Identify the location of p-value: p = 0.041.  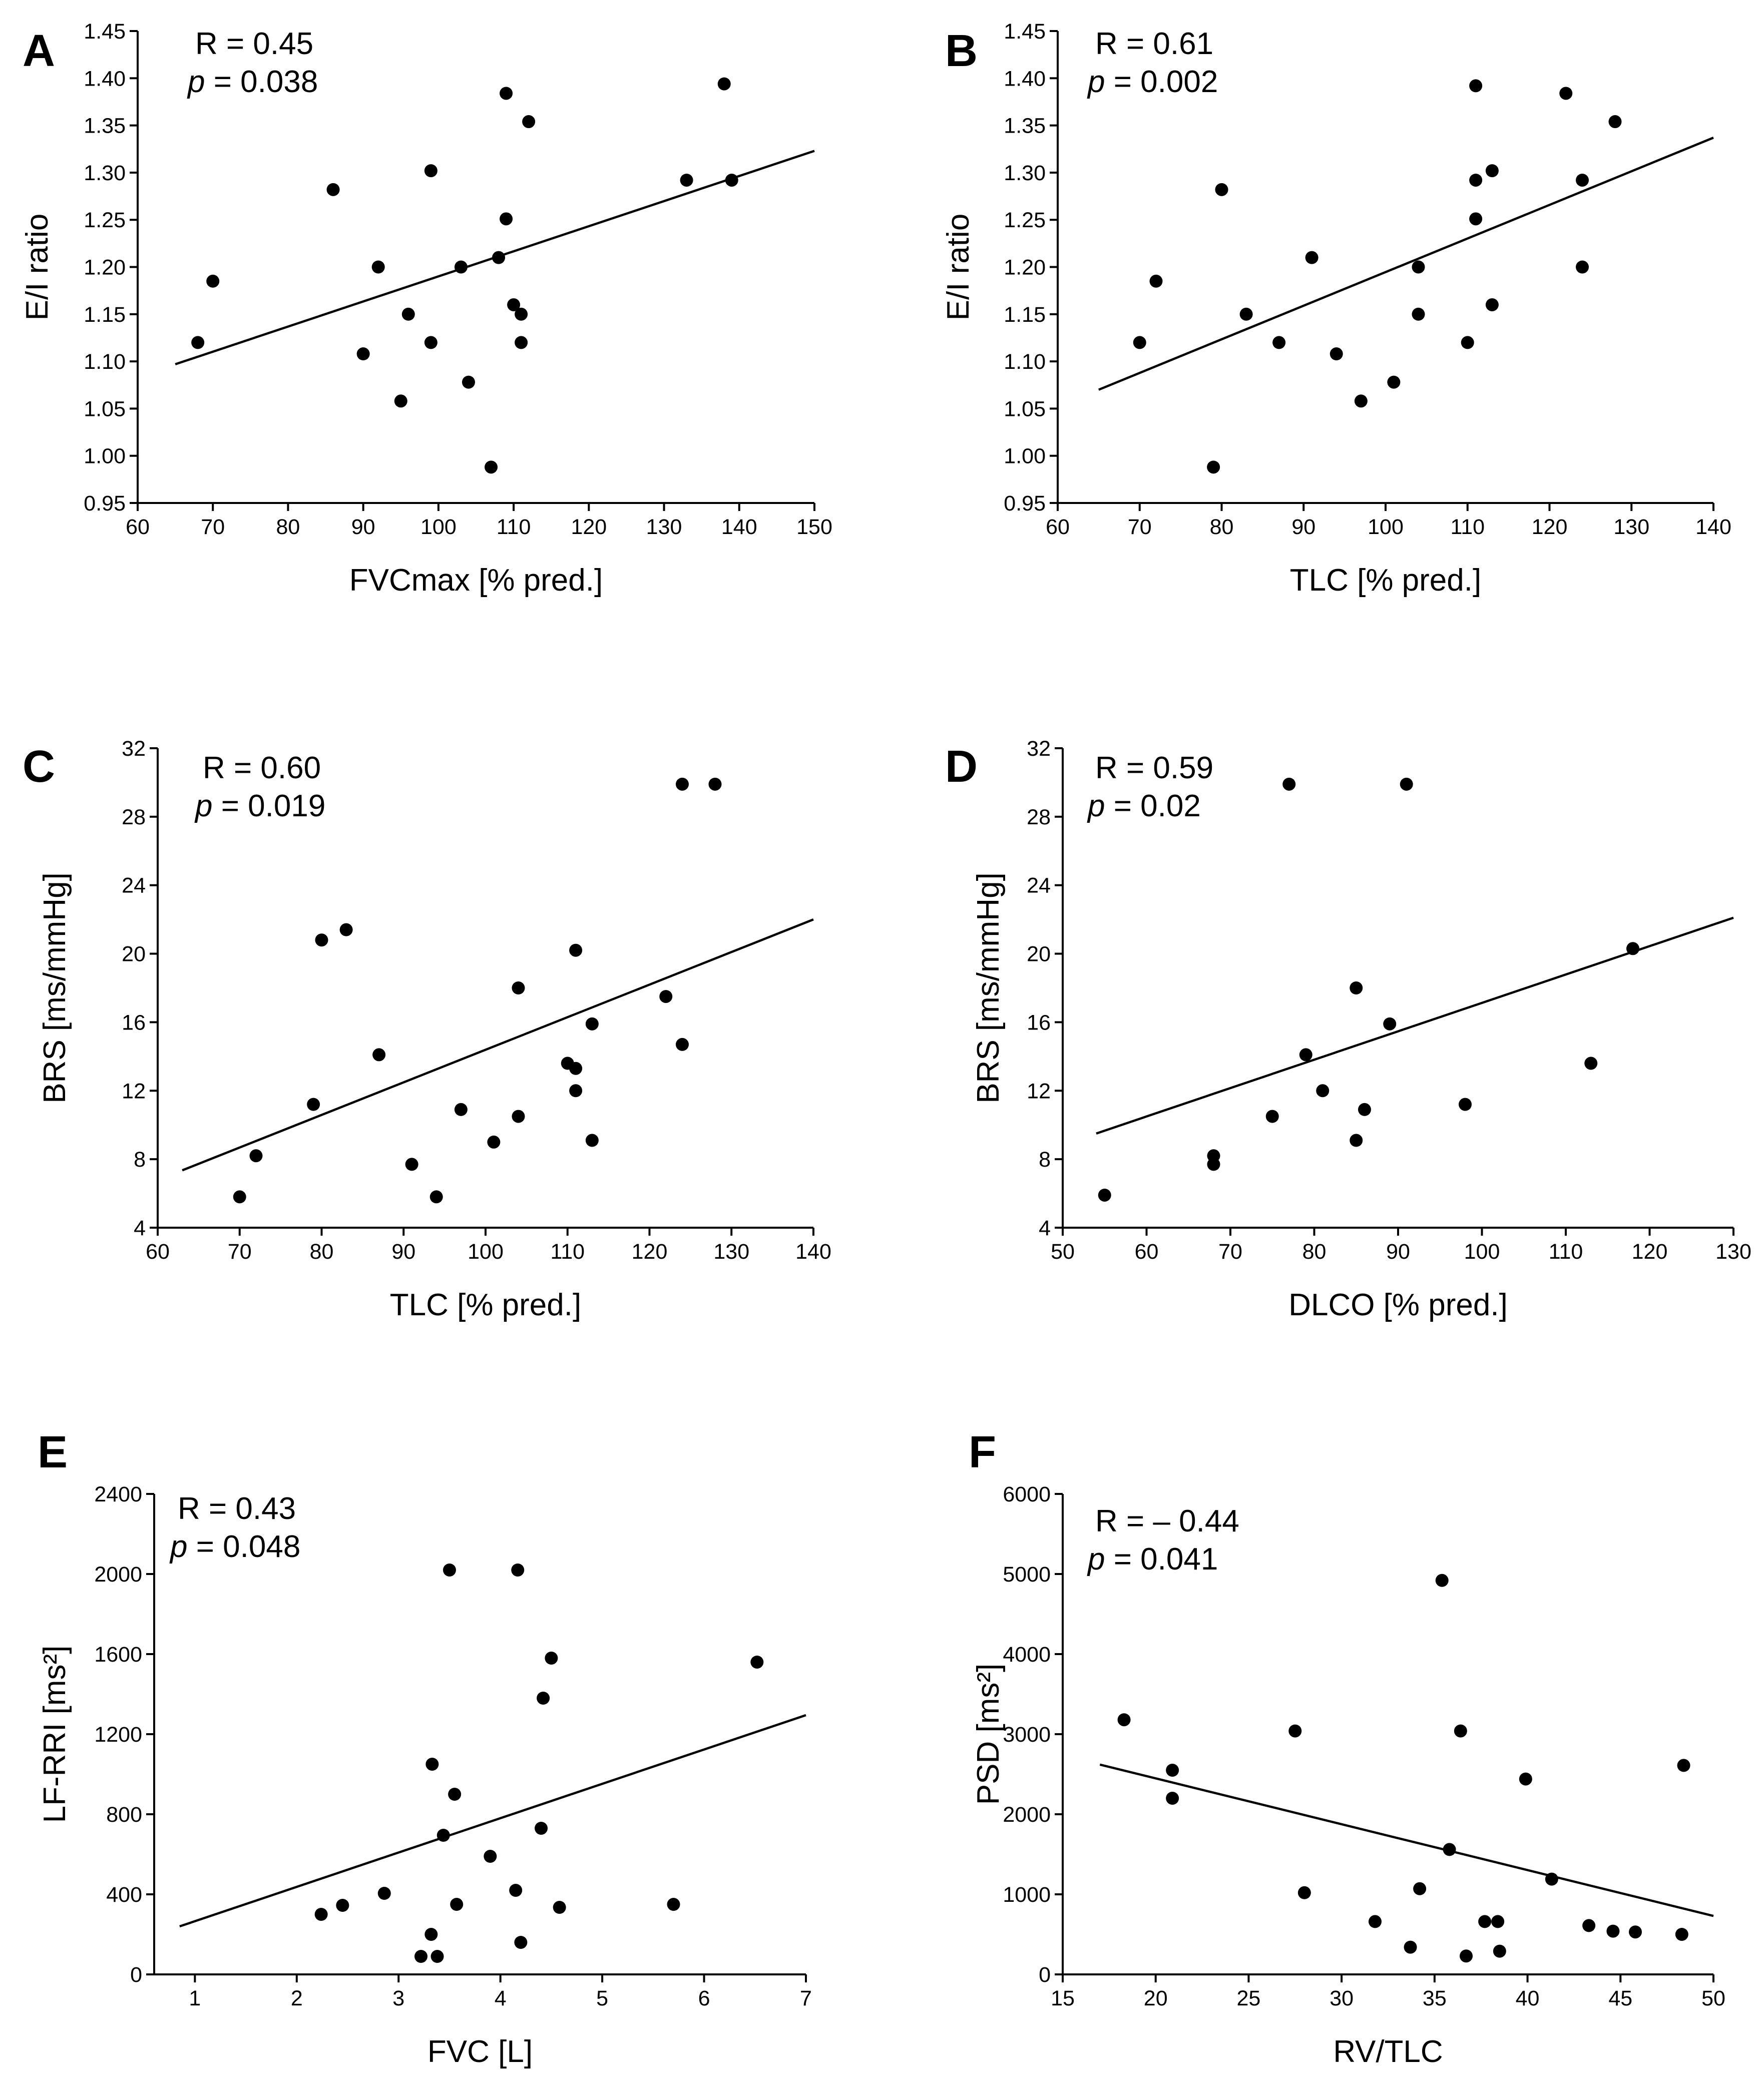
(1152, 1559).